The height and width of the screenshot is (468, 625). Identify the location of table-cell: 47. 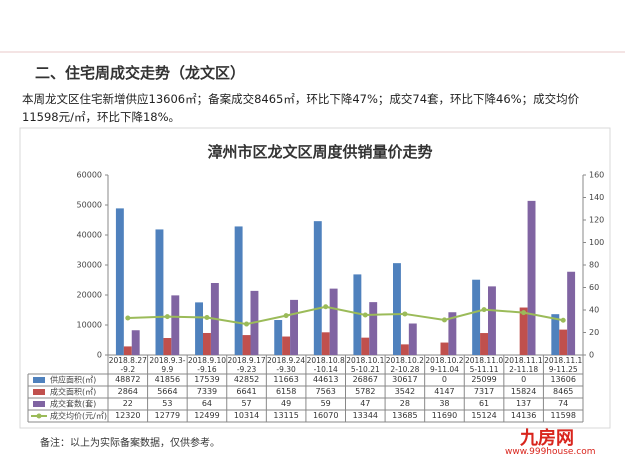
(365, 403).